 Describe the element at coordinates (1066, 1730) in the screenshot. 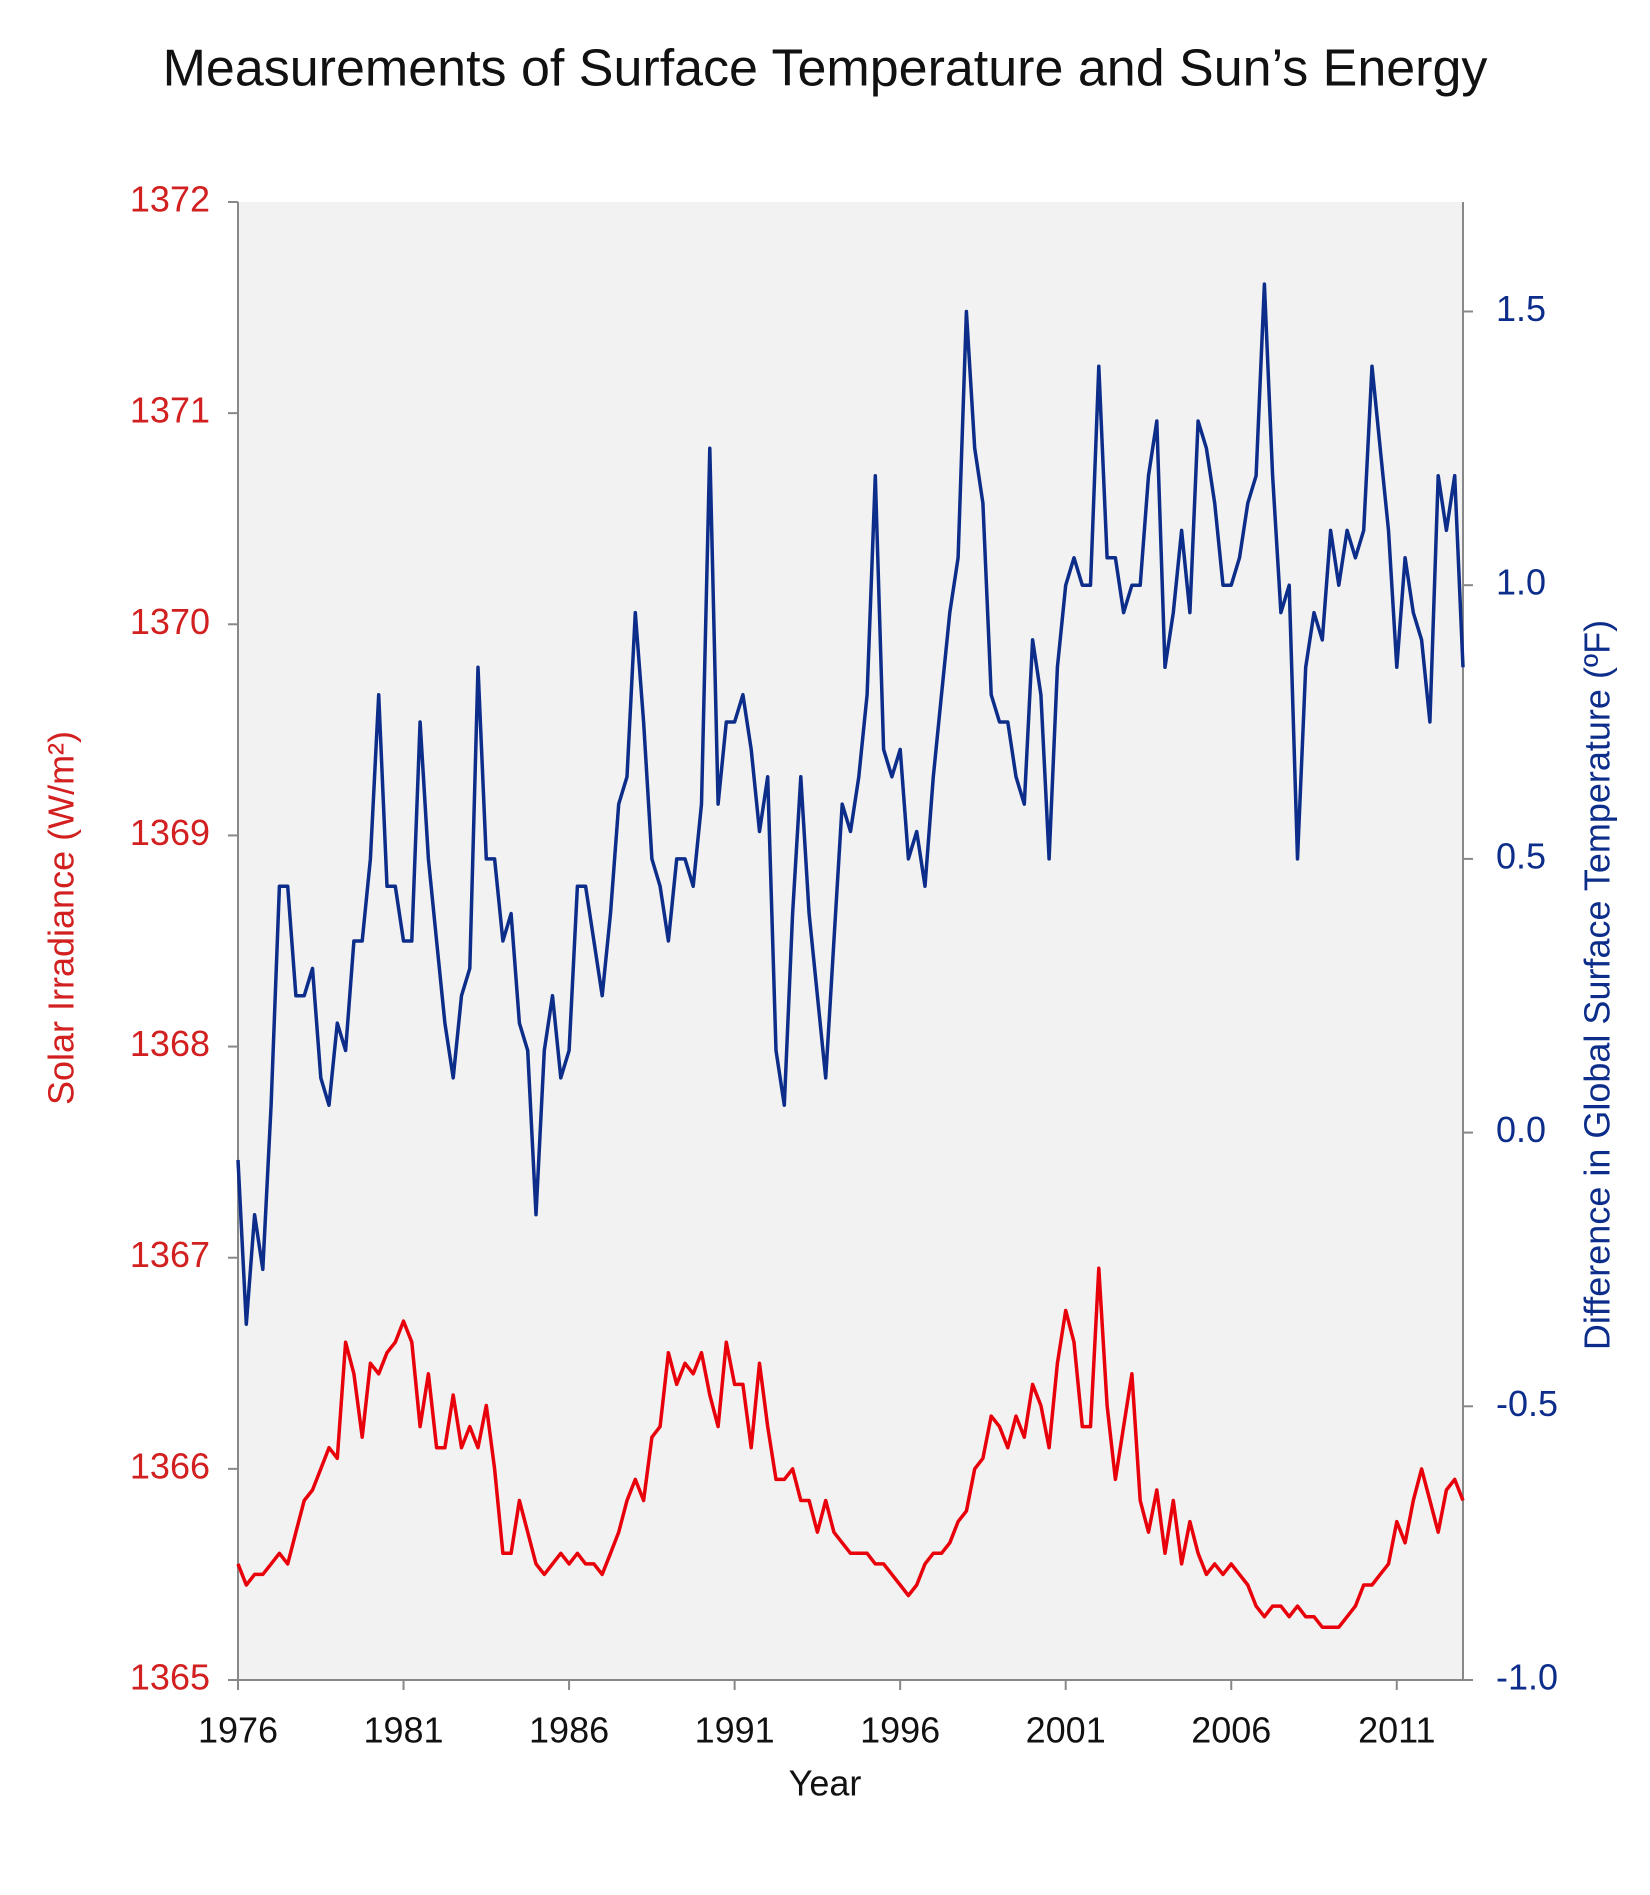

I see `x-tick-label: 2001` at that location.